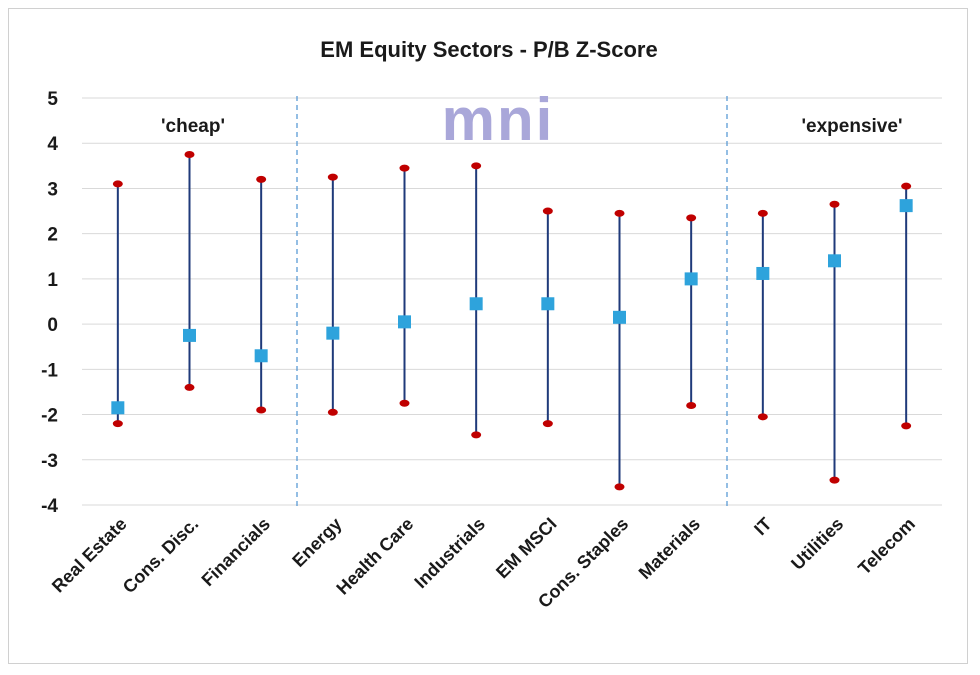  Describe the element at coordinates (488, 49) in the screenshot. I see `chart-title: EM Equity Sectors - P/B Z-Score` at that location.